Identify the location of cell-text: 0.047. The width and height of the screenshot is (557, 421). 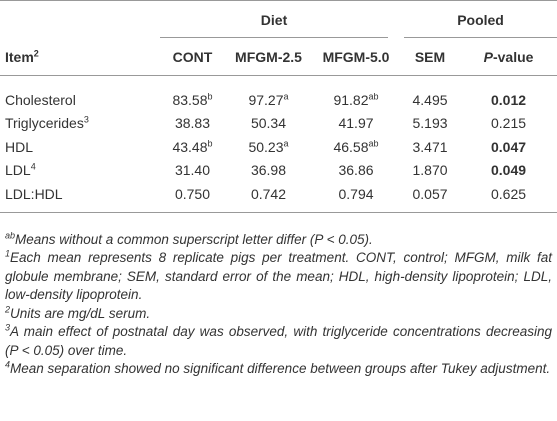
(509, 146).